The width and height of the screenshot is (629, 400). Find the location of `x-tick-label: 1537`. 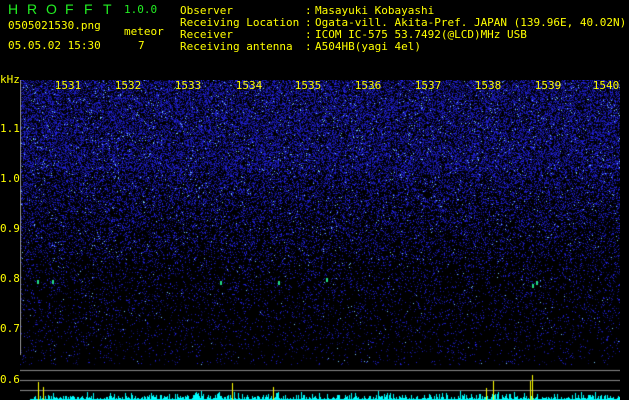

x-tick-label: 1537 is located at coordinates (428, 85).